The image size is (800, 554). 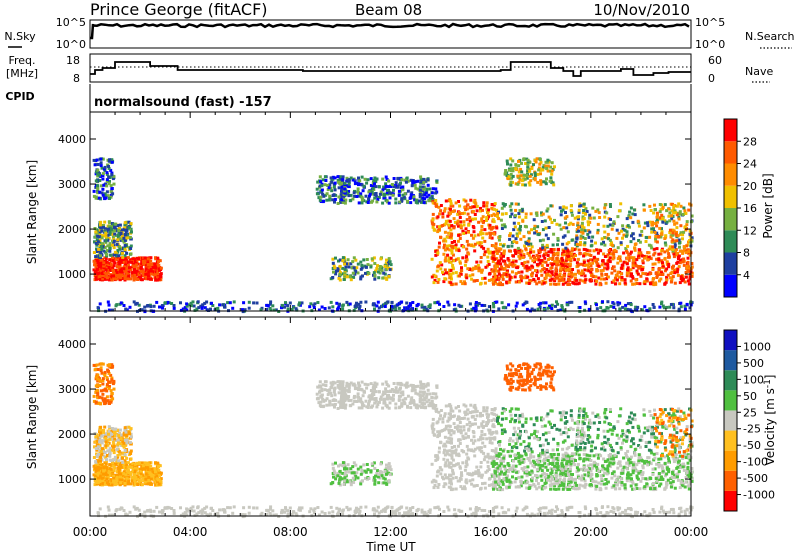 What do you see at coordinates (746, 275) in the screenshot?
I see `colorbar-tick-label: 4` at bounding box center [746, 275].